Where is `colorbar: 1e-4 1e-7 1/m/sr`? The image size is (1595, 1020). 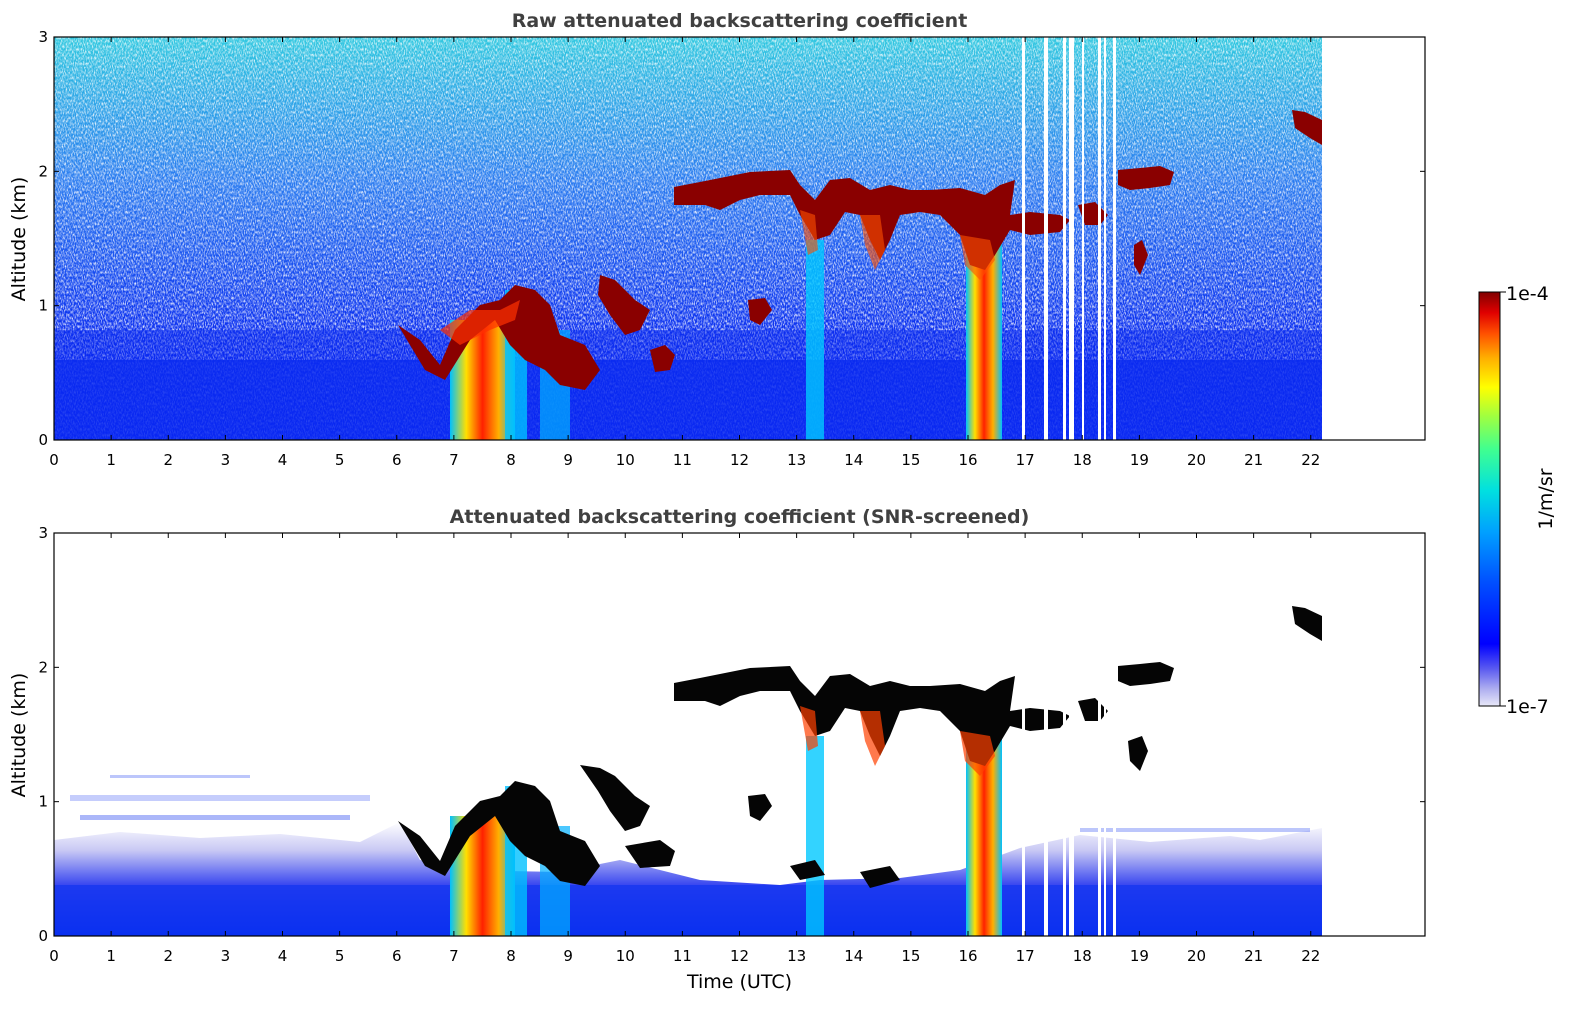
colorbar: 1e-4 1e-7 1/m/sr is located at coordinates (1517, 500).